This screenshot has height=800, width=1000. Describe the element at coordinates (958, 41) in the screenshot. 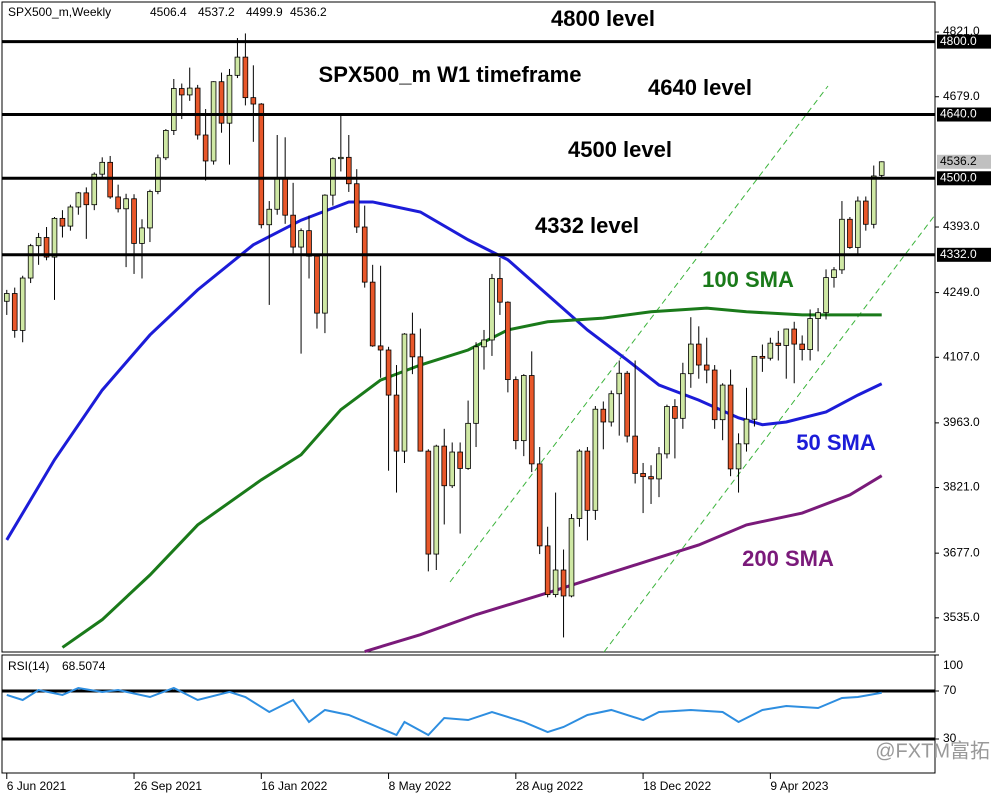

I see `level-tag-label: 4800.0` at that location.